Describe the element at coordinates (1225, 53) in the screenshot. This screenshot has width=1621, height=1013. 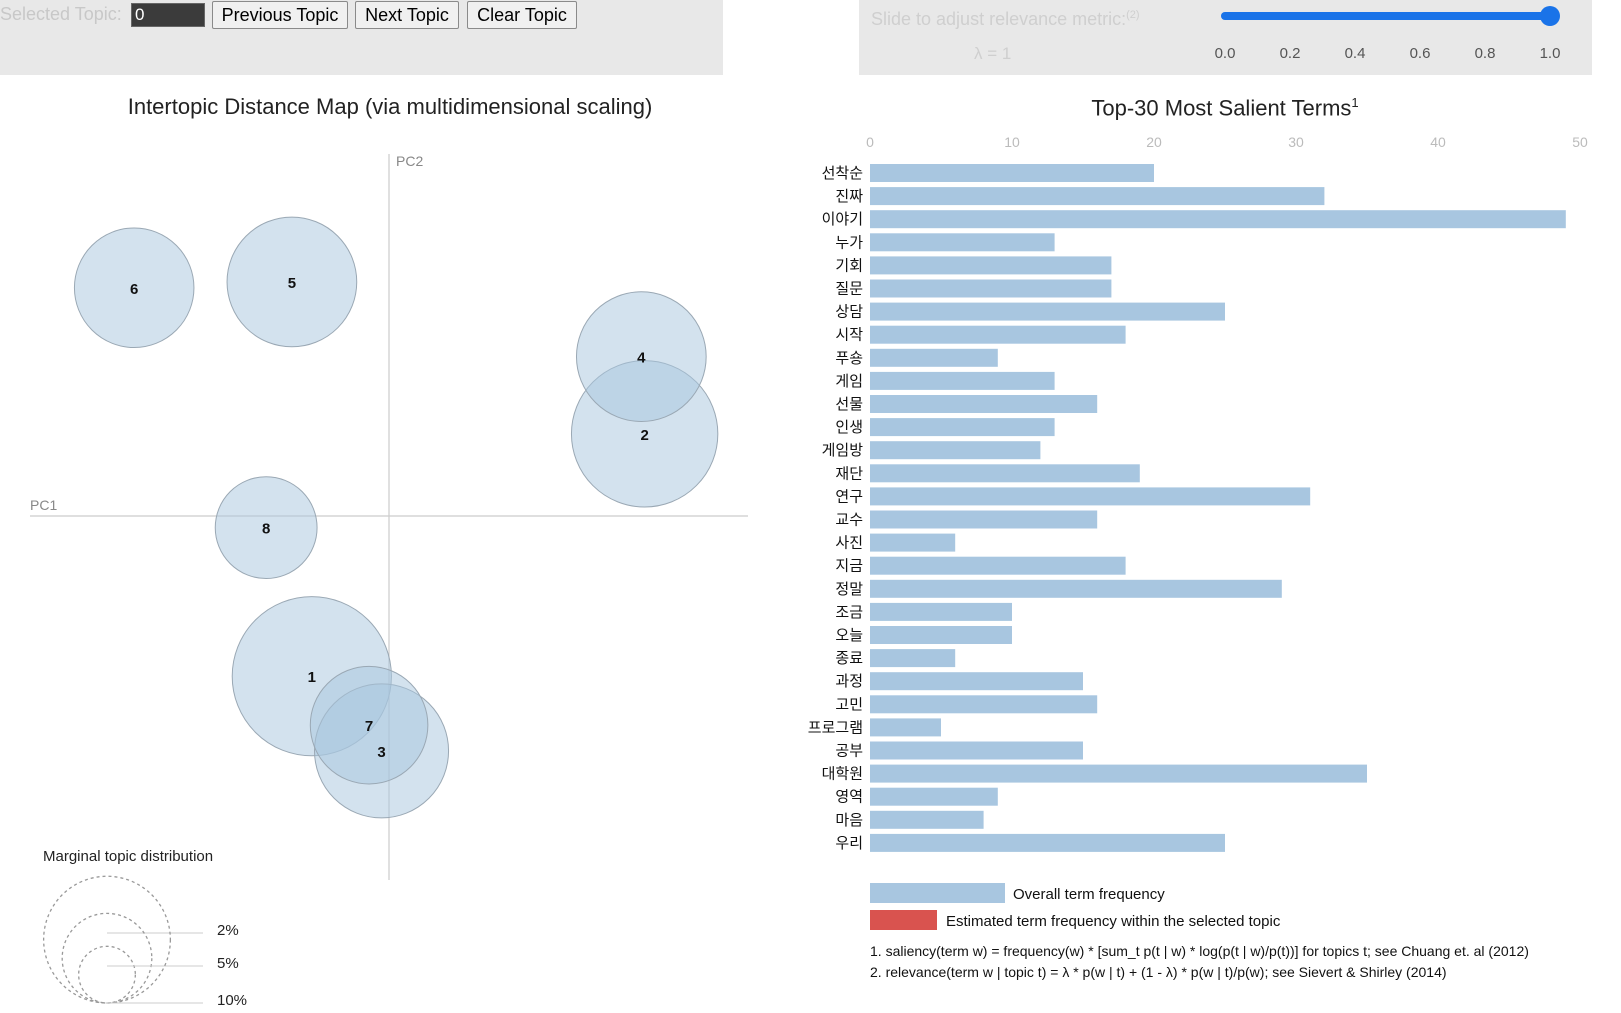
I see `slider-tick-label: 0.0` at that location.